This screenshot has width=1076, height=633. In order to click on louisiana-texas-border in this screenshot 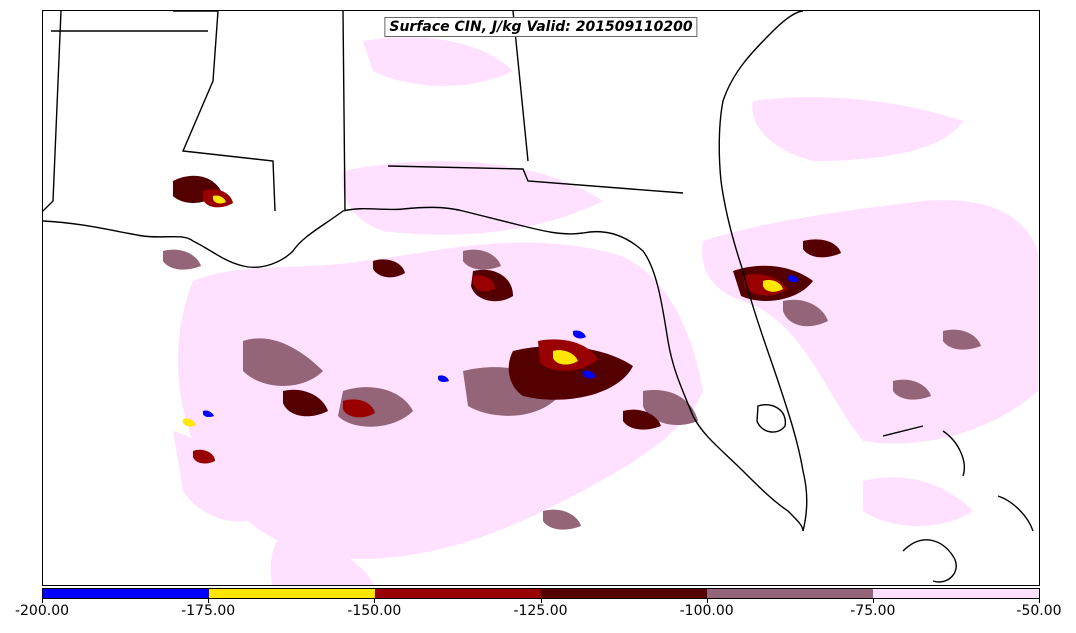, I will do `click(52, 111)`.